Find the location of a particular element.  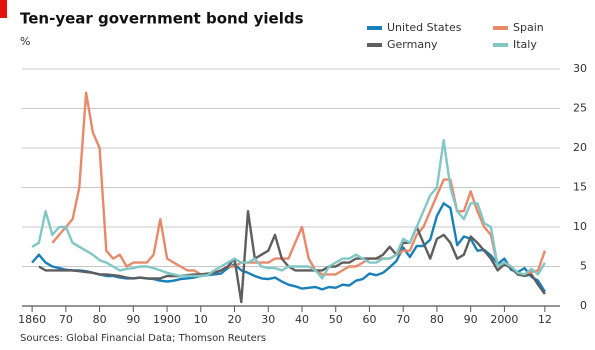

y-tick-label: 10 is located at coordinates (580, 226).